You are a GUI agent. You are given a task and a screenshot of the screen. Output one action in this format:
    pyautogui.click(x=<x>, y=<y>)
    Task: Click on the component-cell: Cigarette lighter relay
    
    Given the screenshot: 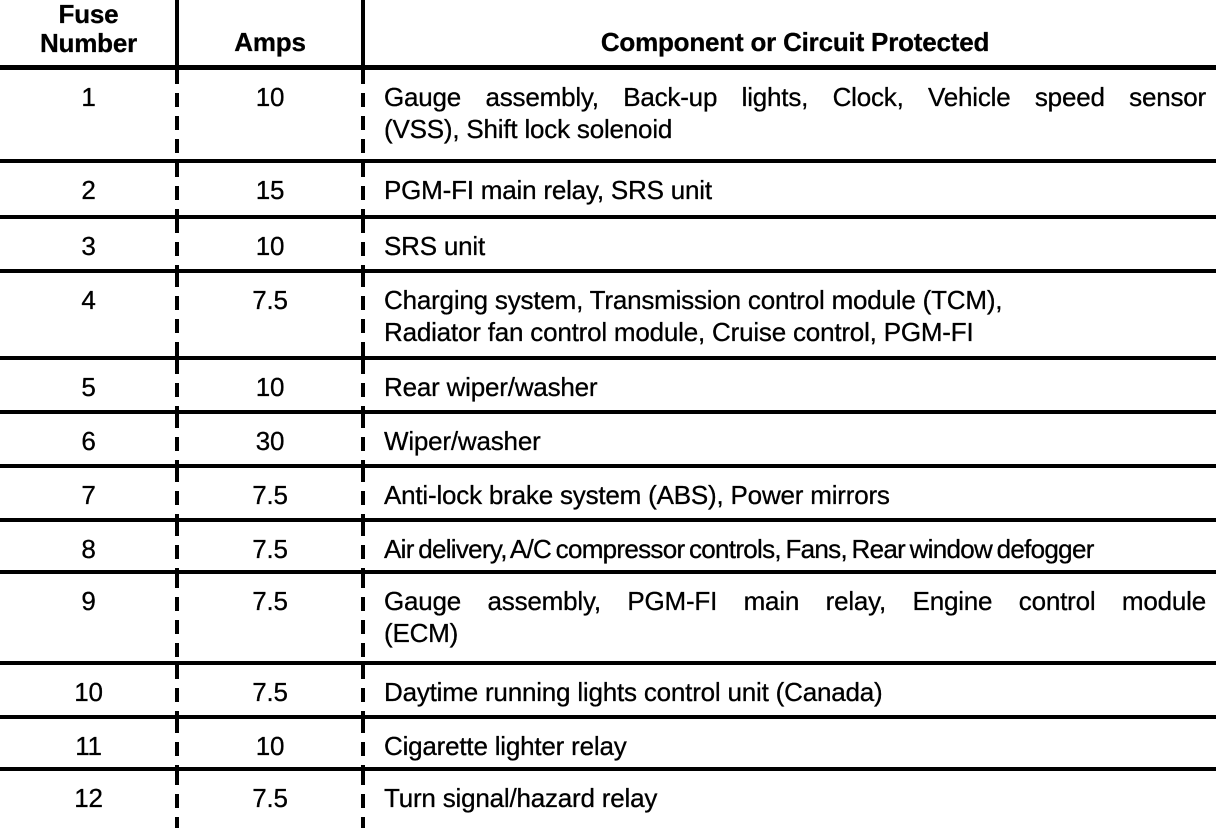 What is the action you would take?
    pyautogui.click(x=789, y=743)
    